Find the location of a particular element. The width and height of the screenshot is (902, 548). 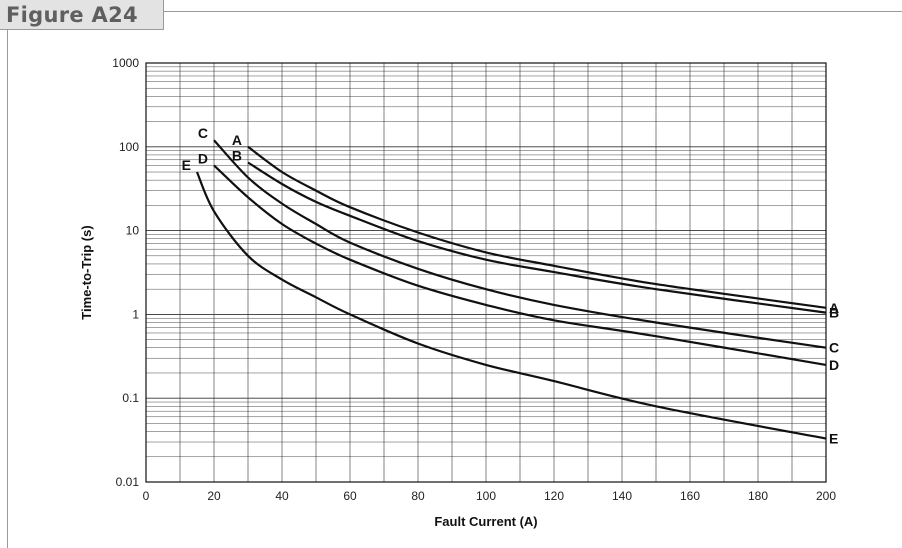

y-tick-label: 10 is located at coordinates (133, 231).